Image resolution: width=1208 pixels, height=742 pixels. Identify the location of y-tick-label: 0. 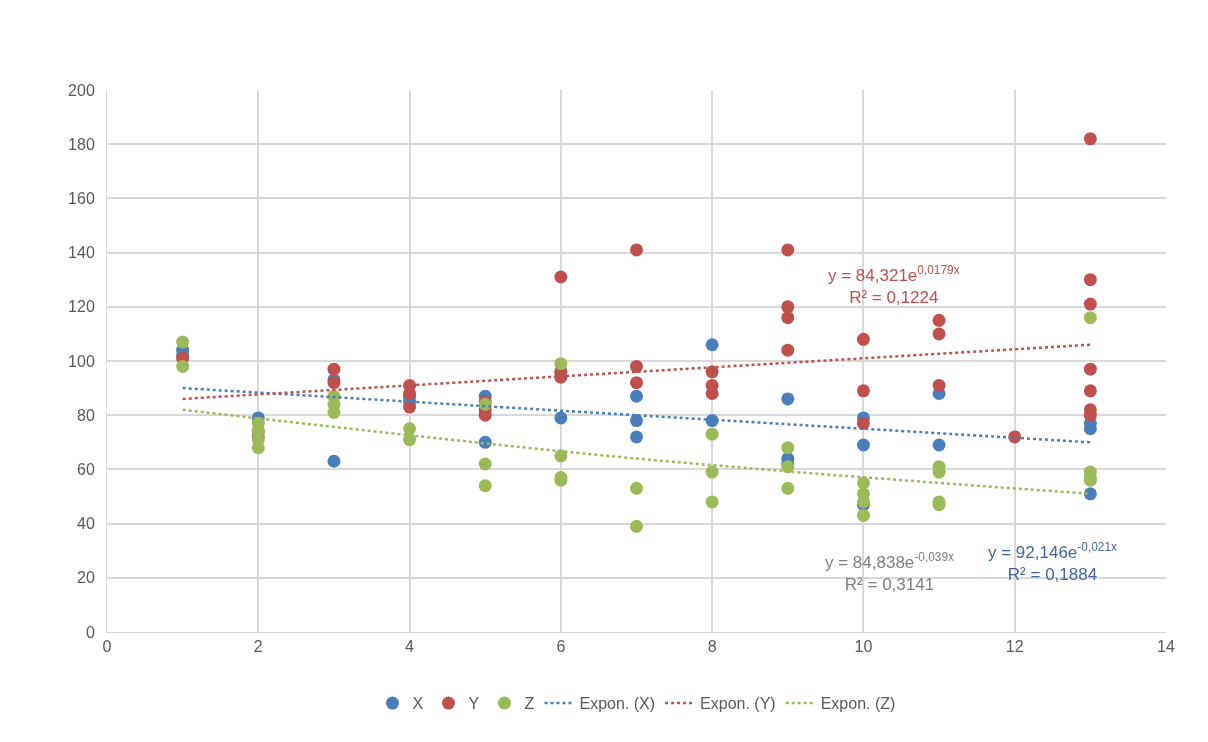
(90, 632).